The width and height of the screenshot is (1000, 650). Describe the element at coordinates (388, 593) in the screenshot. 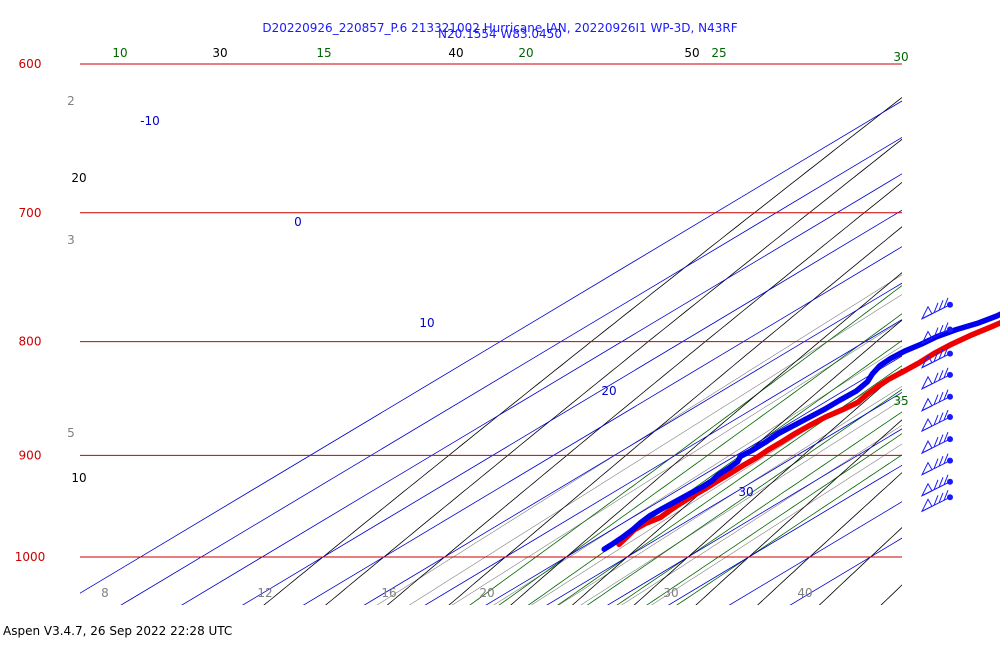

I see `mixing-ratio-label: 16` at that location.